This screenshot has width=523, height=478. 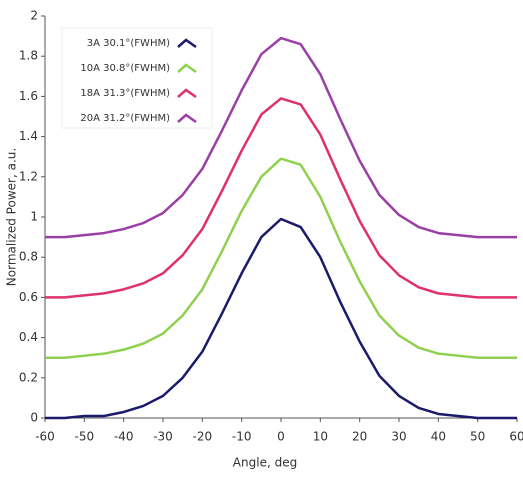 I want to click on legend-label: 3A 30.1°(FWHM), so click(x=128, y=43).